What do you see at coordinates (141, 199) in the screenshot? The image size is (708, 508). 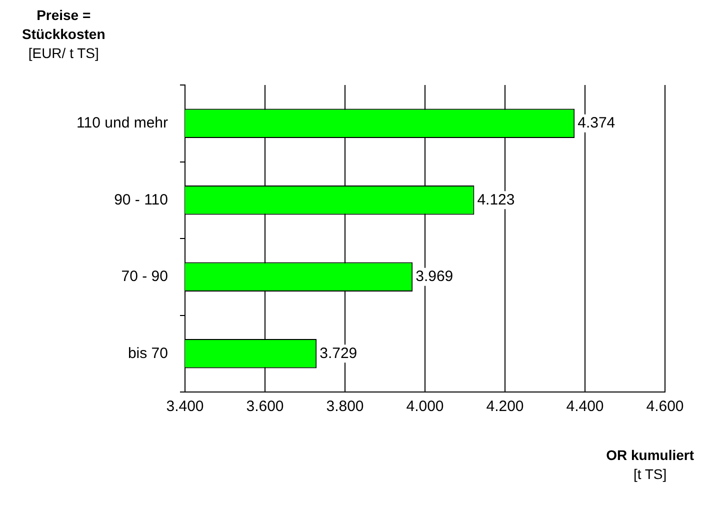 I see `y-tick-label: 90 - 110` at bounding box center [141, 199].